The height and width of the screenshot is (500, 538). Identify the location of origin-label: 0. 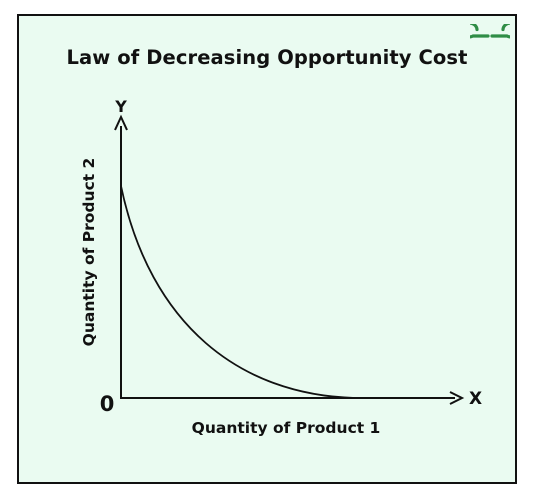
(107, 404).